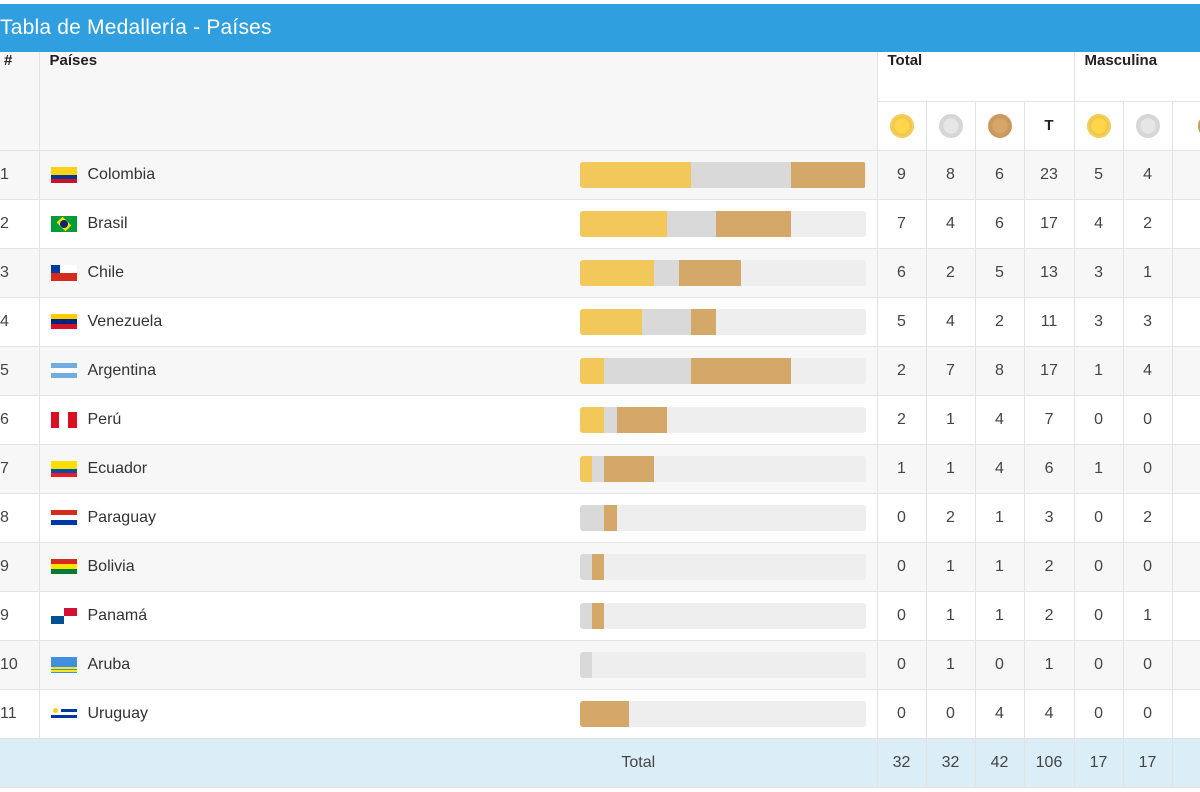  Describe the element at coordinates (117, 468) in the screenshot. I see `country-name: Ecuador` at that location.